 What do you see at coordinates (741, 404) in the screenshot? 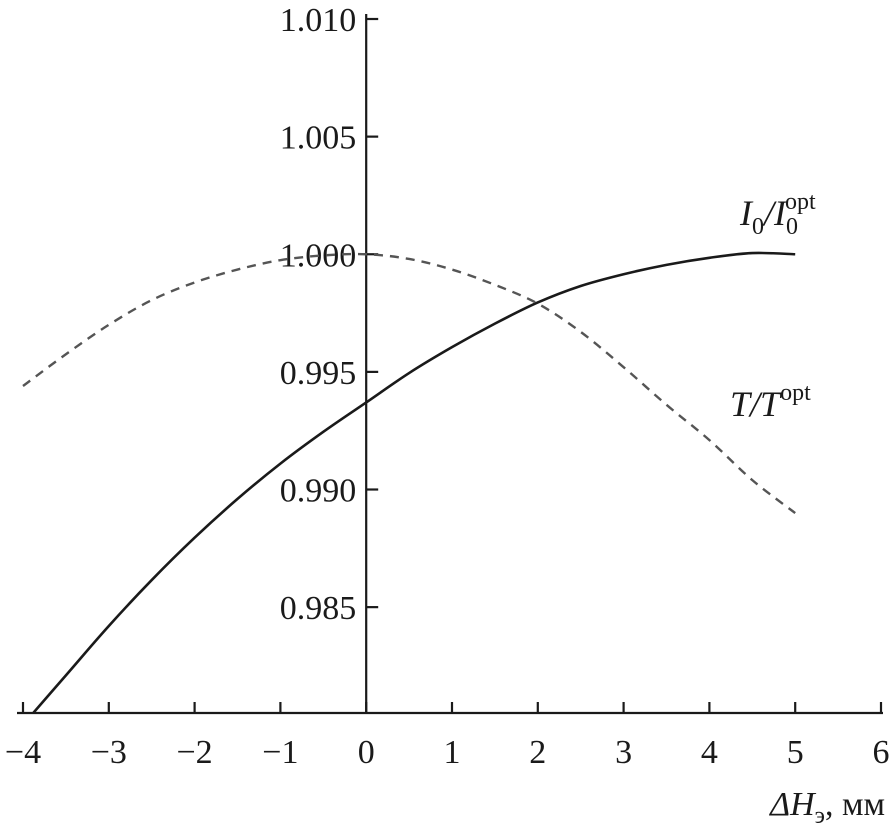
I see `label-main: T` at bounding box center [741, 404].